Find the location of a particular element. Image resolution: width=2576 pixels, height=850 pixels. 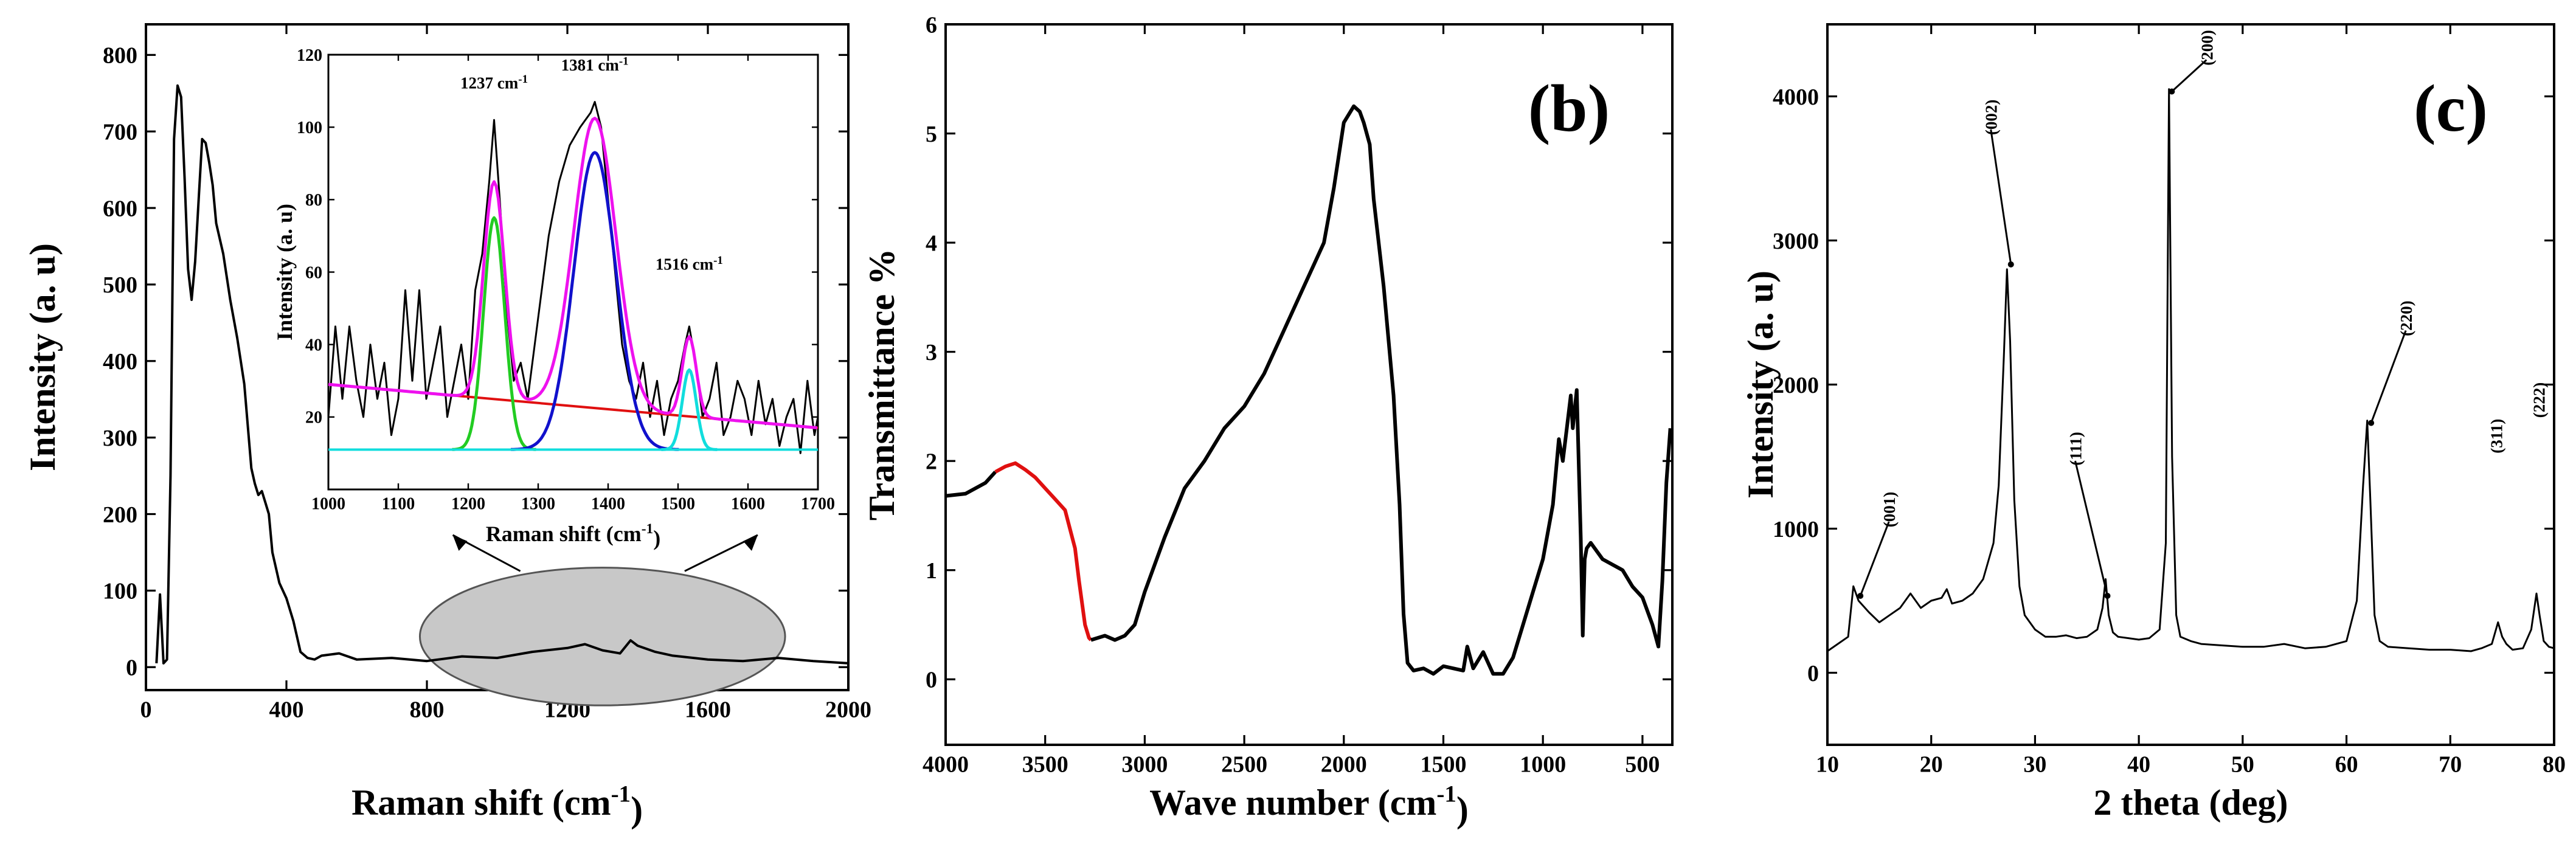

a-inset-series-fit-total is located at coordinates (573, 274).